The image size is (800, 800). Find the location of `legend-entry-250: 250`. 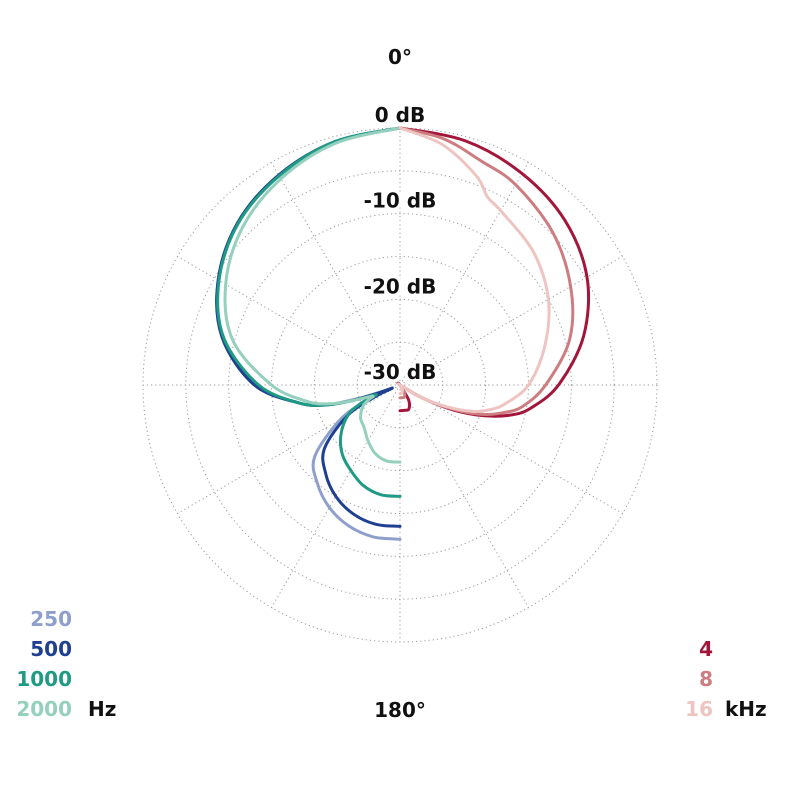

legend-entry-250: 250 is located at coordinates (51, 619).